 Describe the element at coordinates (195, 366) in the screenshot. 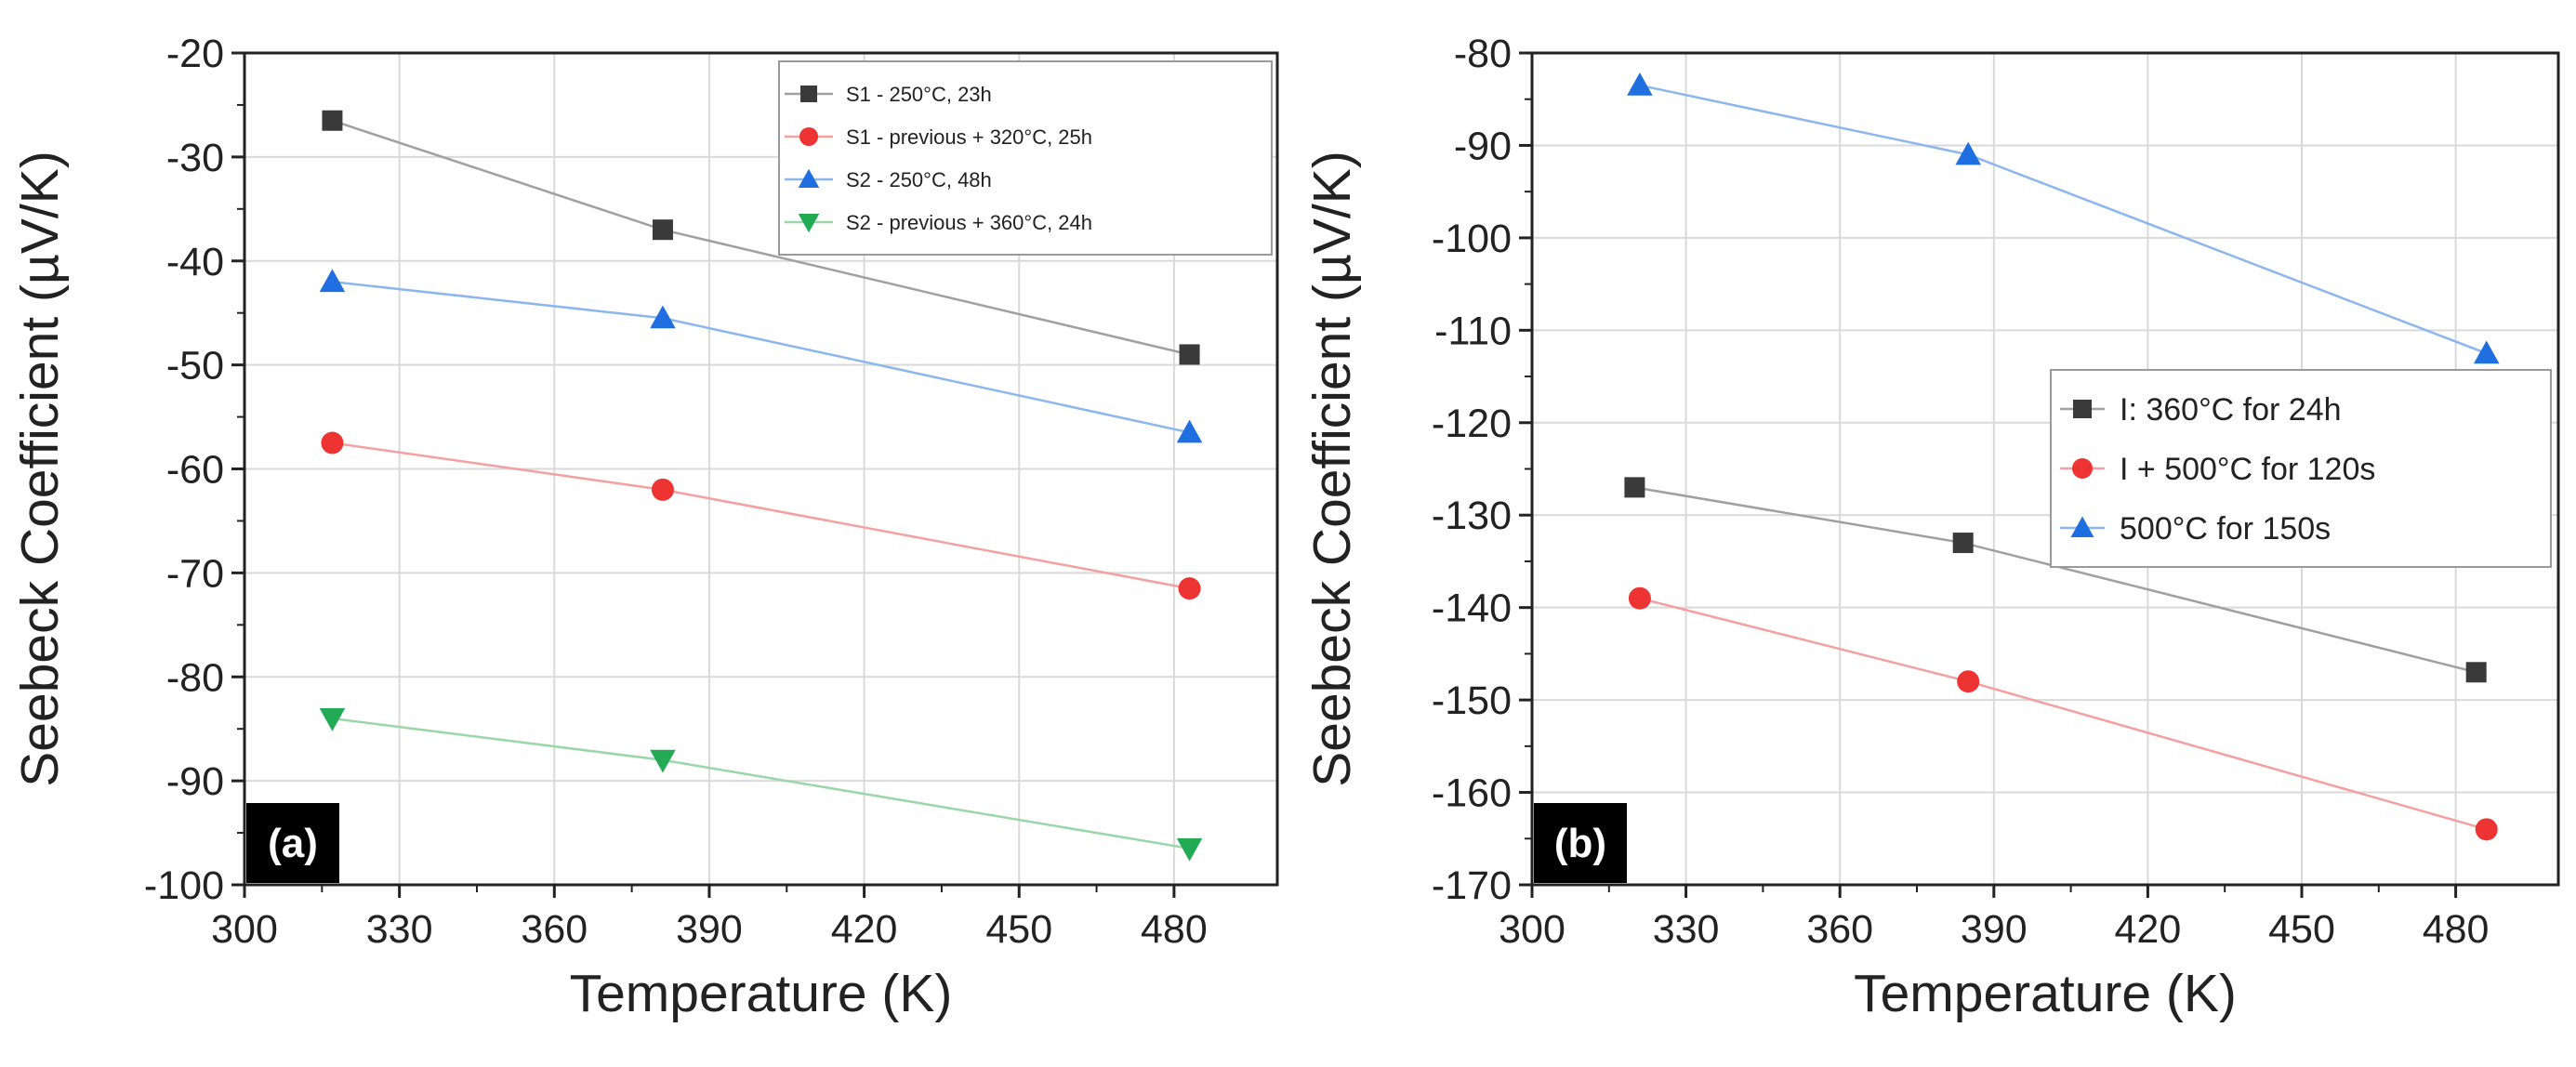

I see `y-tick-label: -50` at that location.